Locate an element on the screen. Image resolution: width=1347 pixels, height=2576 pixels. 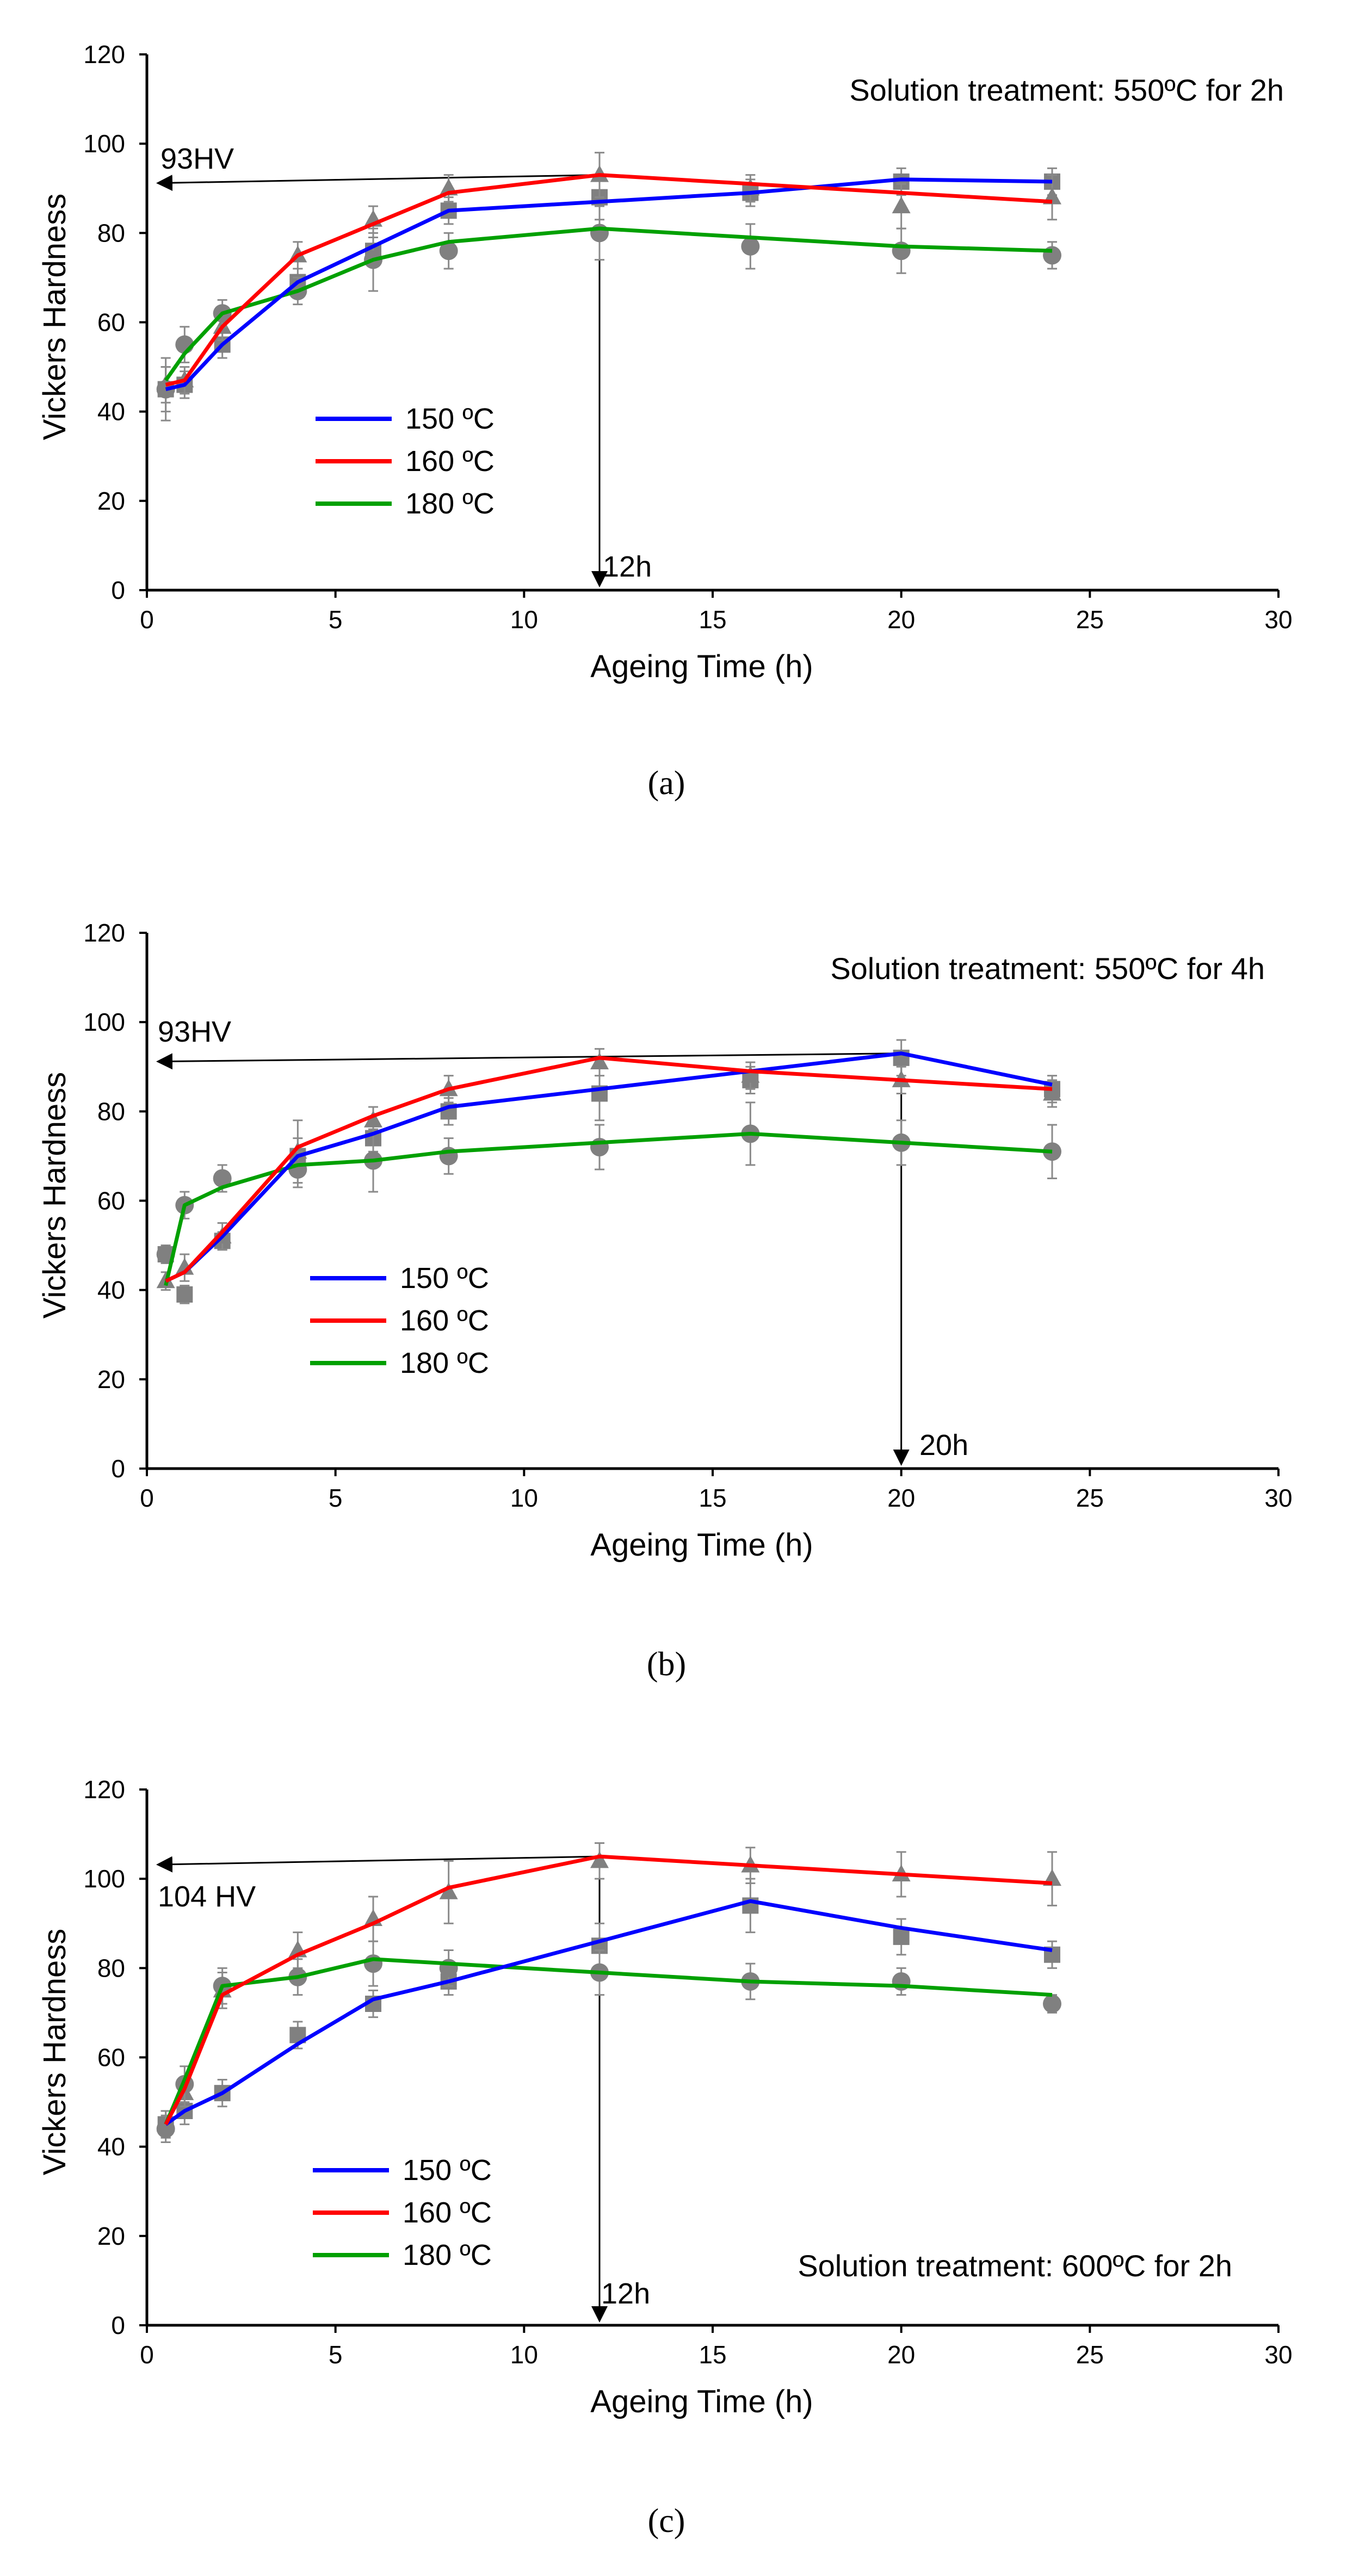
chart-title: Solution treatment: 600ºC for 2h is located at coordinates (1015, 2266).